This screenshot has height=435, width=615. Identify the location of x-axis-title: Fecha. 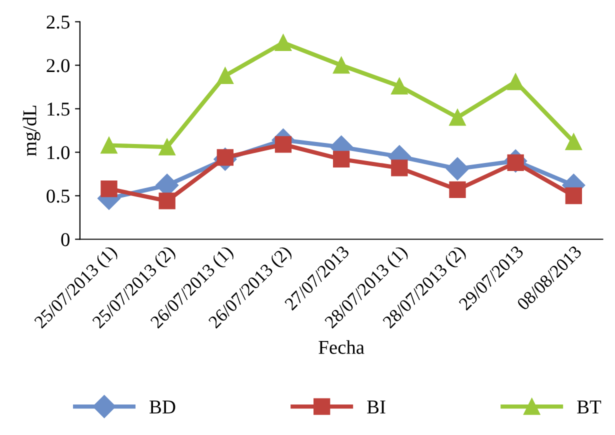
(341, 347).